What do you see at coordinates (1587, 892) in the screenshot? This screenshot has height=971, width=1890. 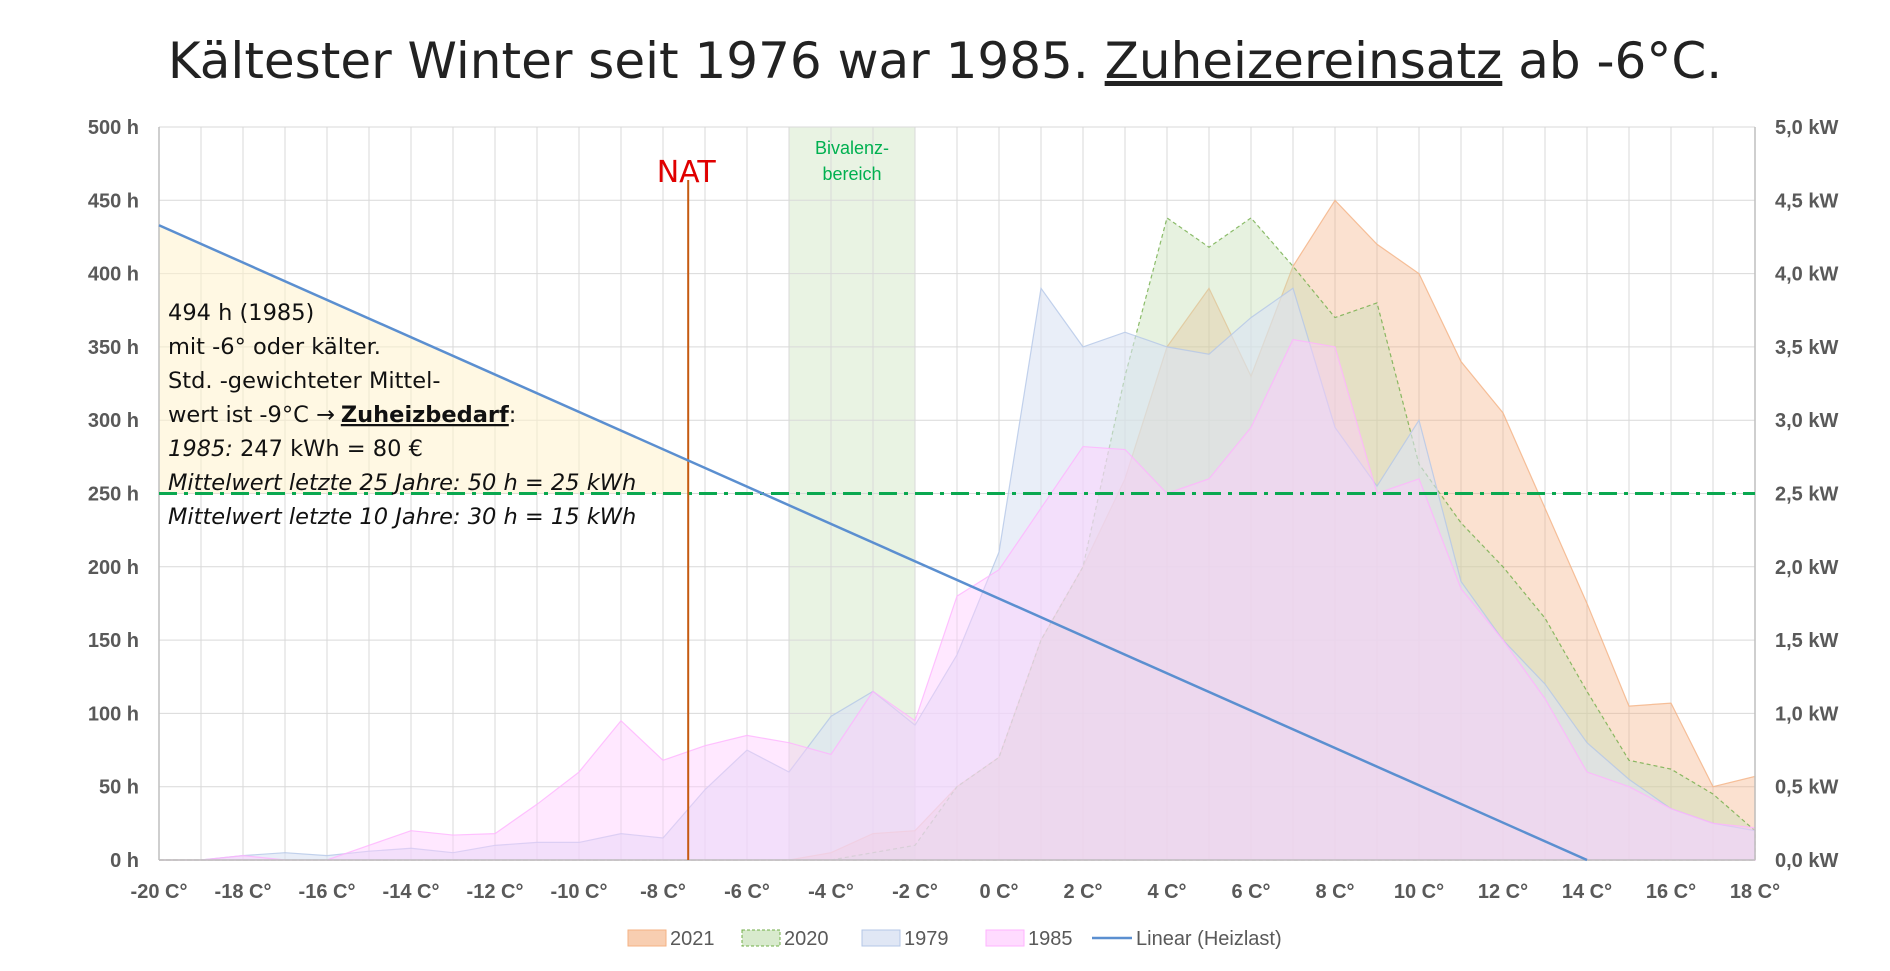 I see `x-tick-label: 14 C°` at bounding box center [1587, 892].